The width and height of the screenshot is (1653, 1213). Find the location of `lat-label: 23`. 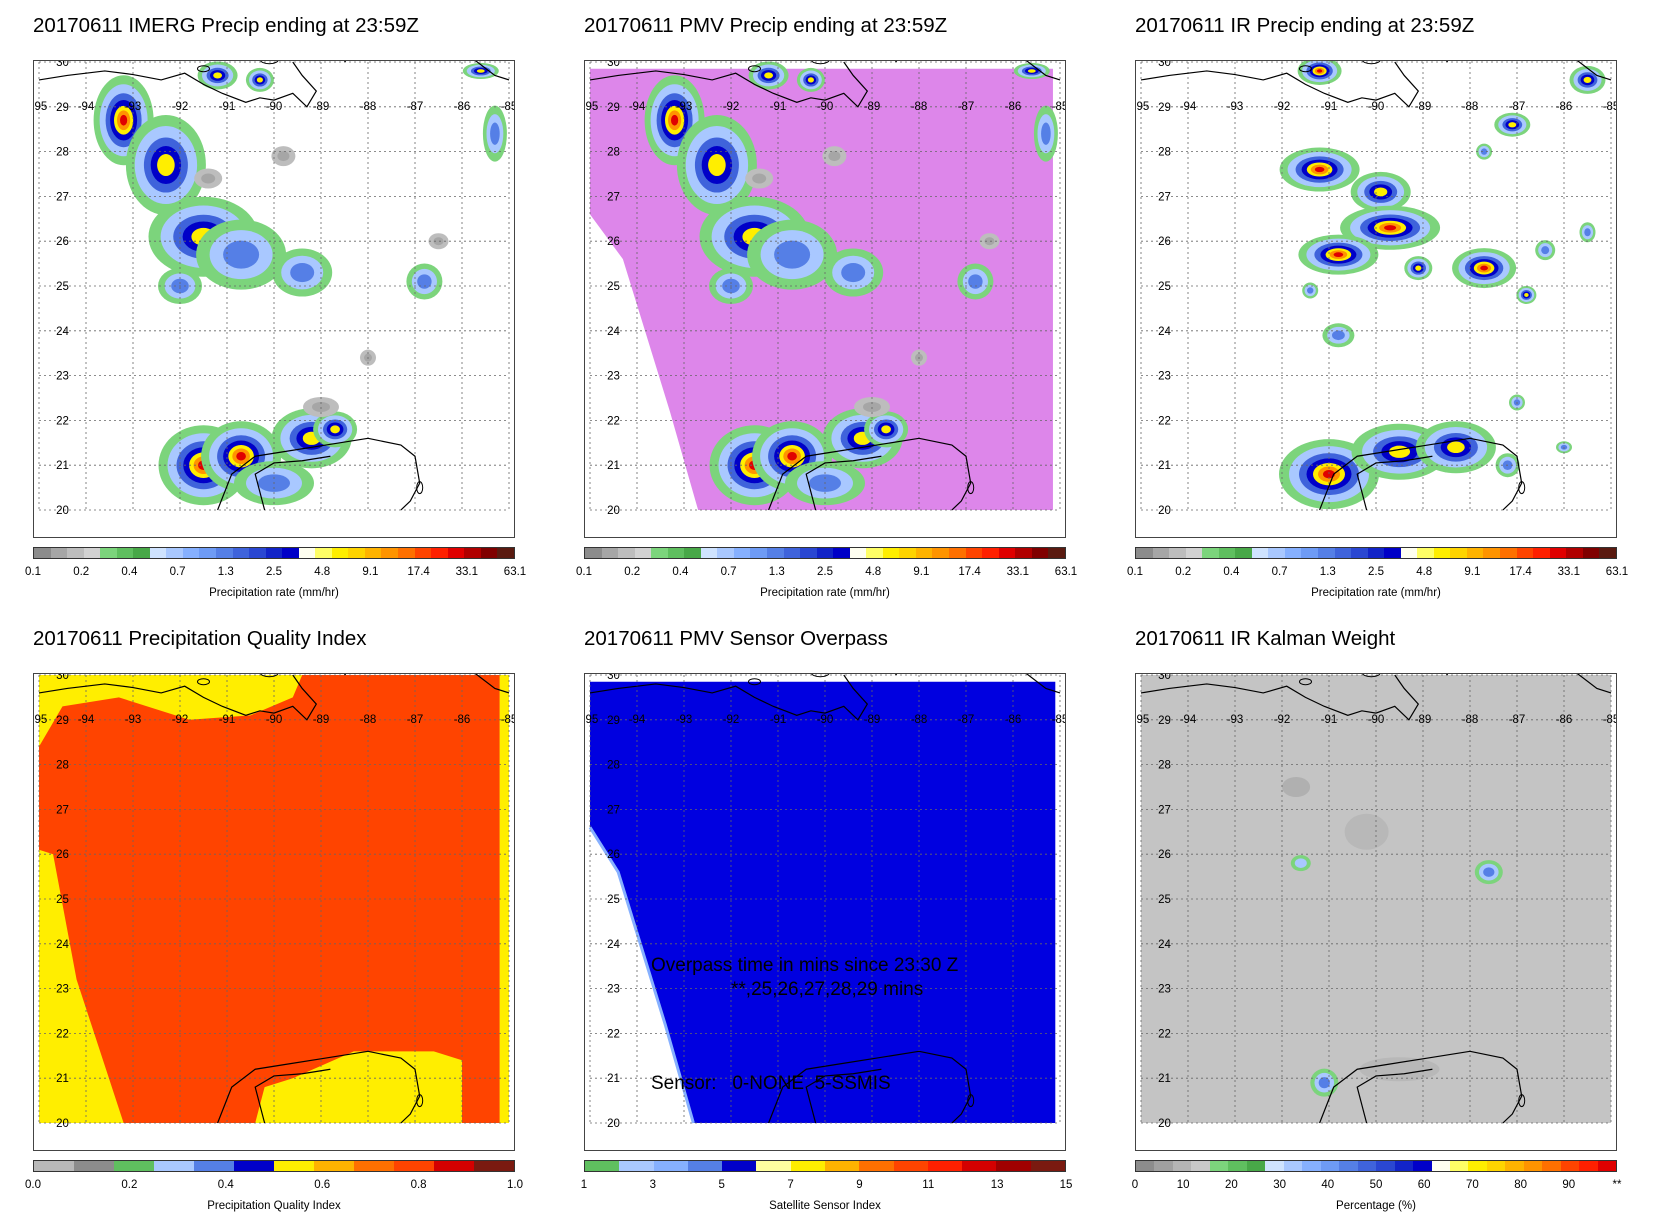

lat-label: 23 is located at coordinates (1164, 990).